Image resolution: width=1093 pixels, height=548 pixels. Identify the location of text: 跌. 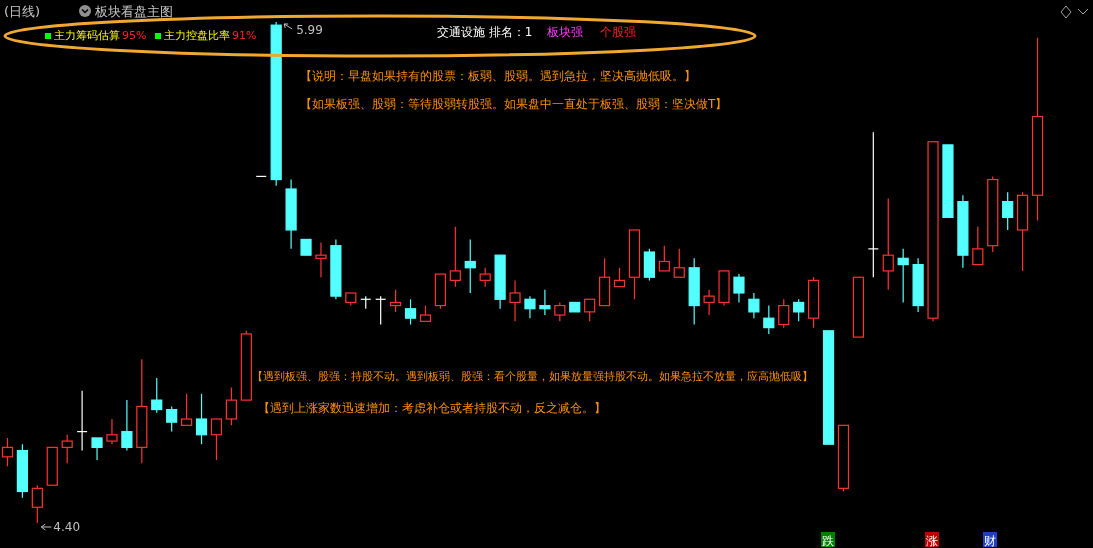
(828, 541).